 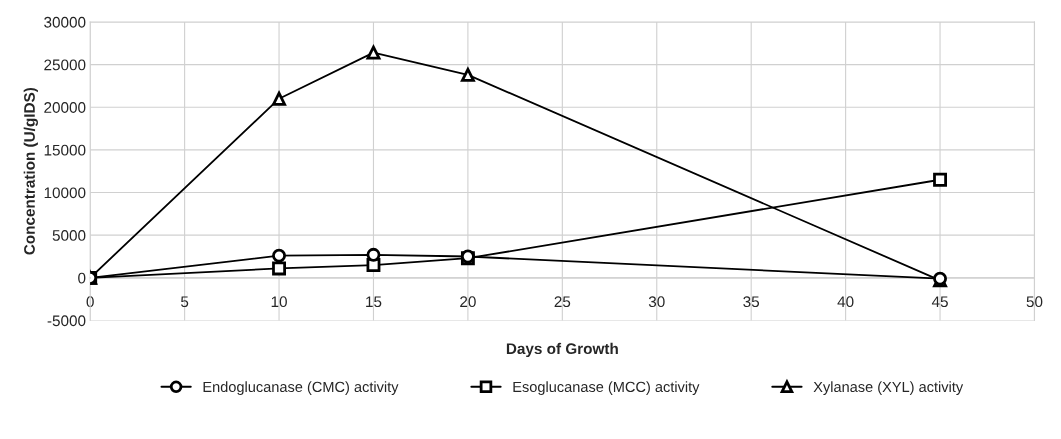 What do you see at coordinates (656, 302) in the screenshot?
I see `x-tick-label: 30` at bounding box center [656, 302].